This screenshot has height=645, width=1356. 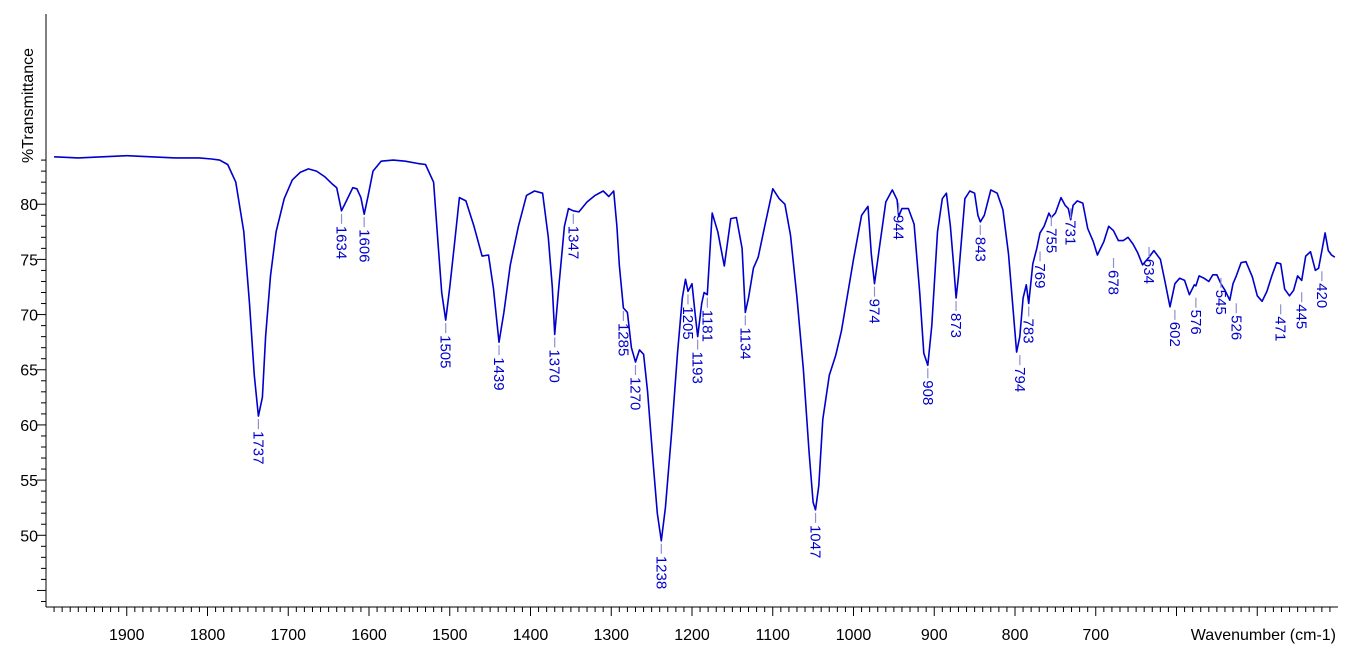 I want to click on peak-marker: 783, so click(x=1028, y=325).